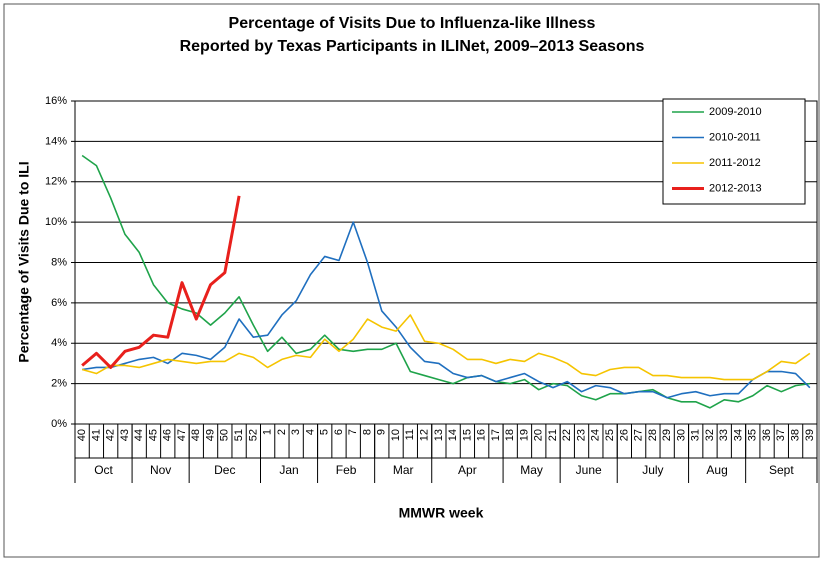 This screenshot has height=562, width=825. What do you see at coordinates (59, 262) in the screenshot?
I see `y-tick-label: 8%` at bounding box center [59, 262].